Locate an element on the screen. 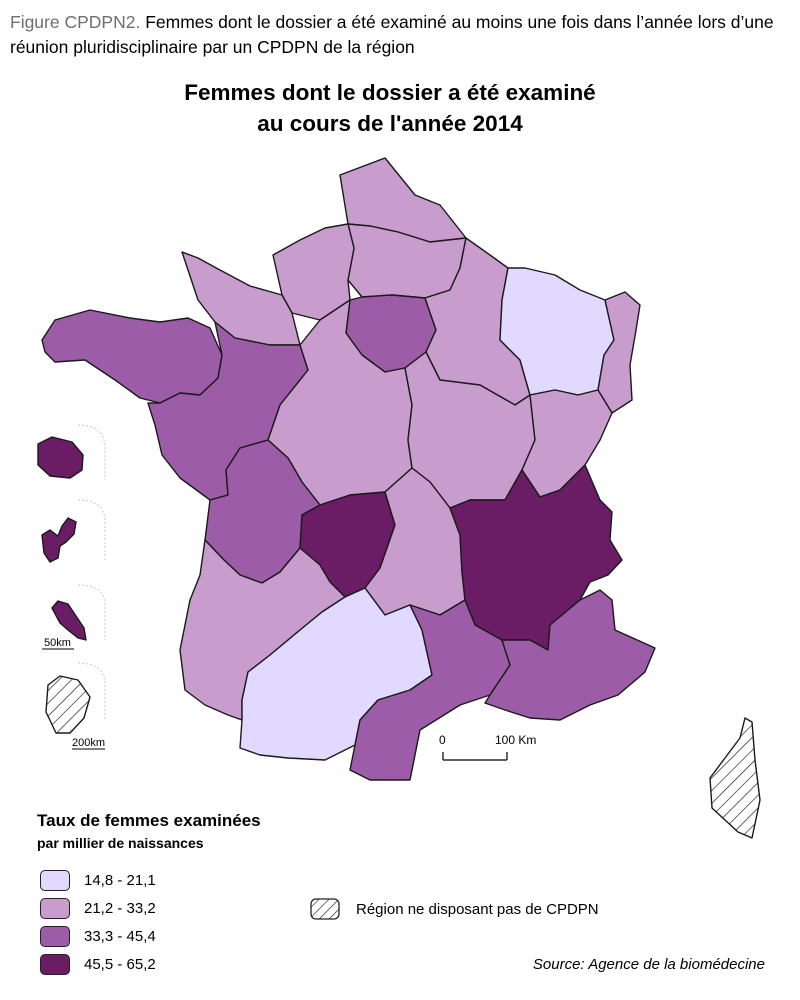 Image resolution: width=800 pixels, height=1000 pixels. map-title-line2: au cours de l'année 2014 is located at coordinates (390, 123).